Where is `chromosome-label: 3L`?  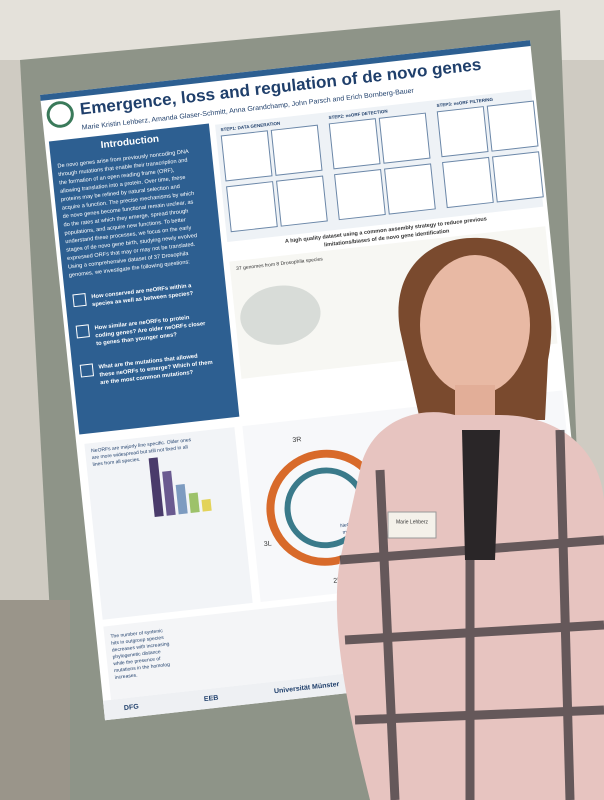
chromosome-label: 3L is located at coordinates (267, 544).